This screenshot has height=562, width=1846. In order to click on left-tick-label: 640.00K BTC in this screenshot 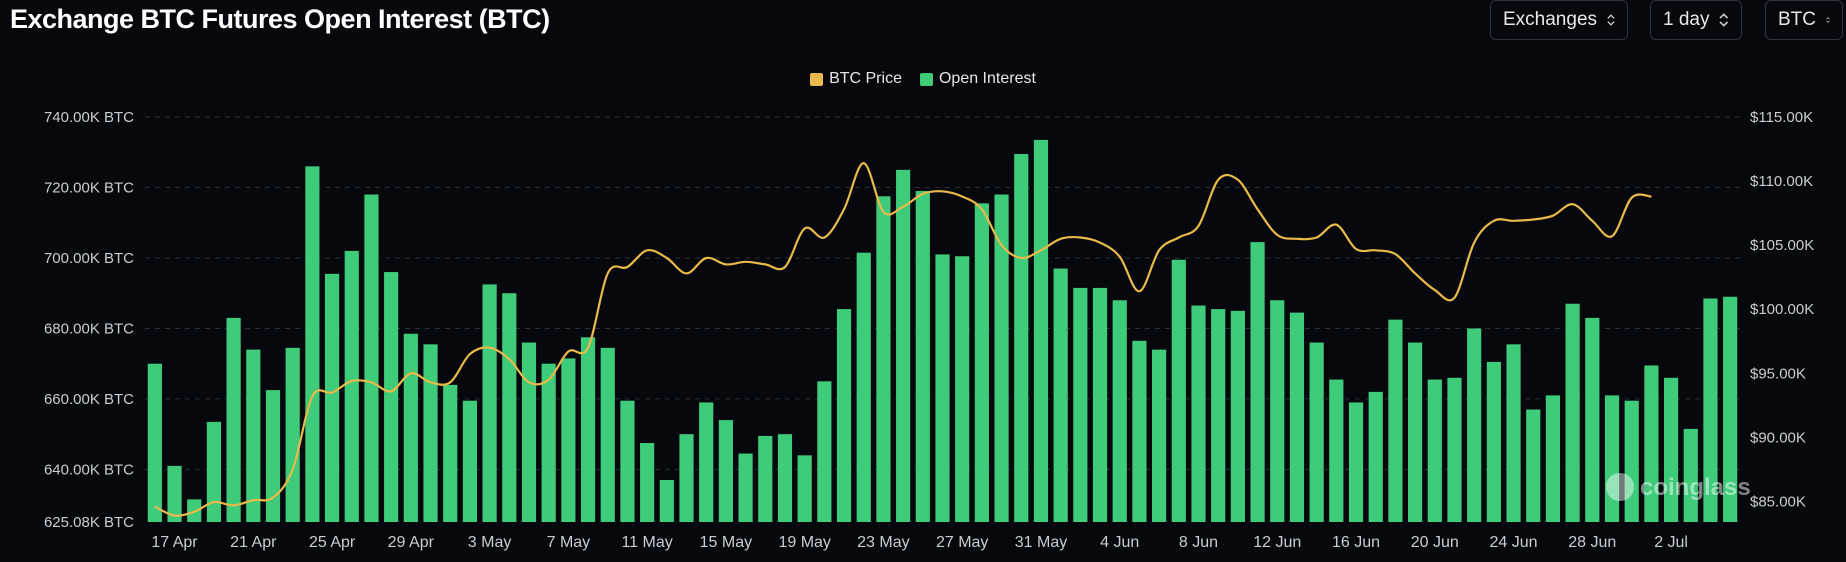, I will do `click(89, 469)`.